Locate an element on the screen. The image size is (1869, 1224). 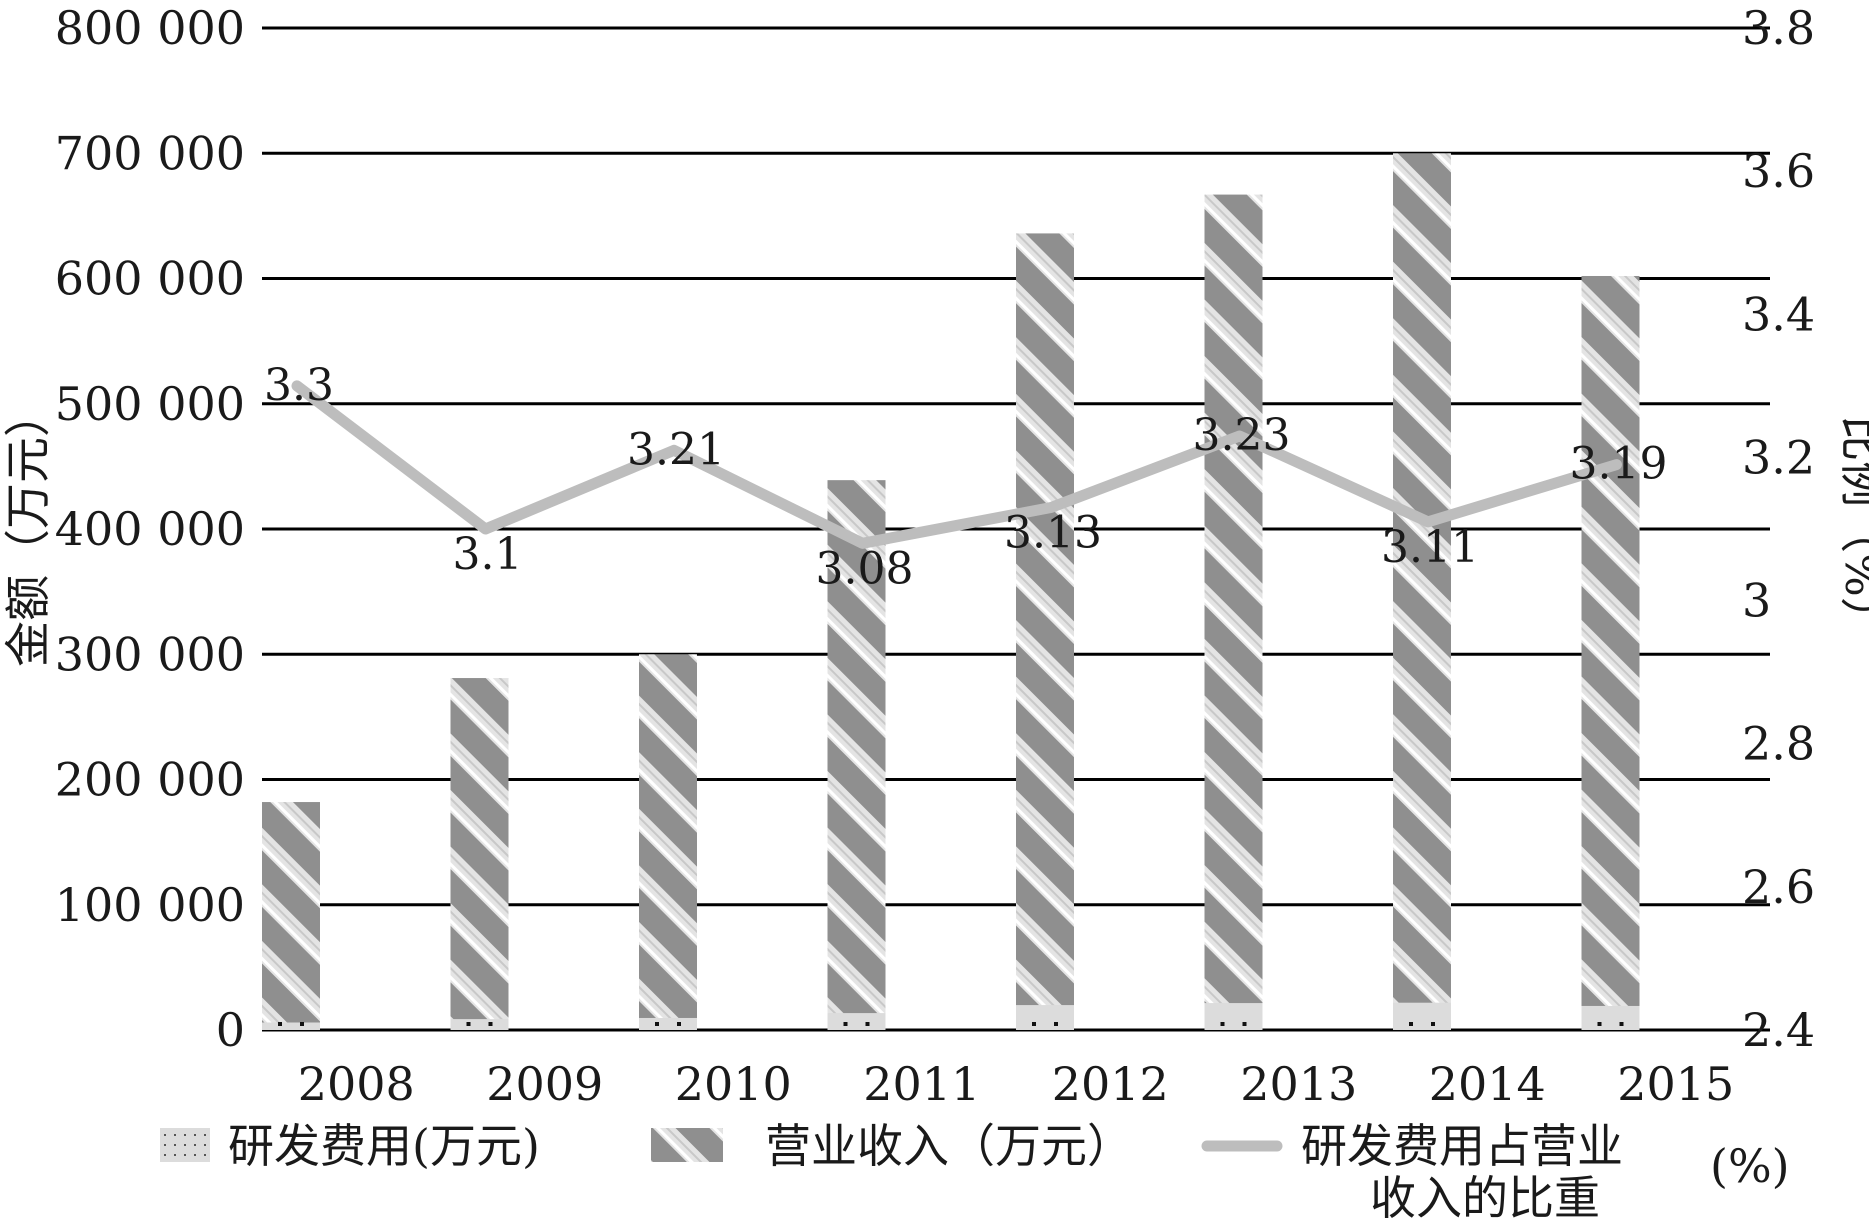
x-tick: 2008 is located at coordinates (356, 1084).